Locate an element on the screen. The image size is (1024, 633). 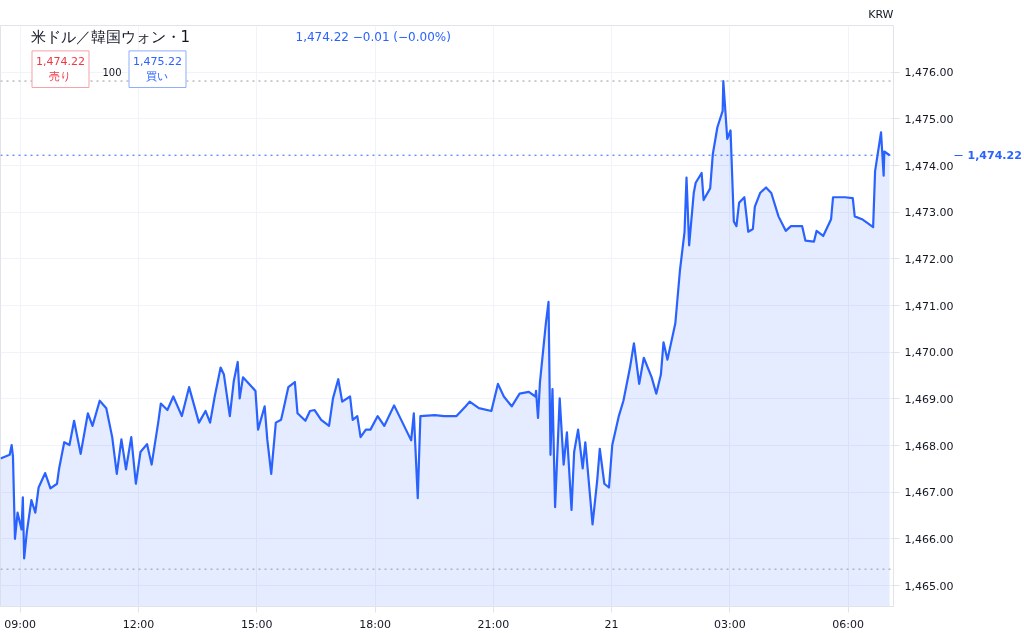
y-tick-label: 1,471.00 is located at coordinates (929, 306).